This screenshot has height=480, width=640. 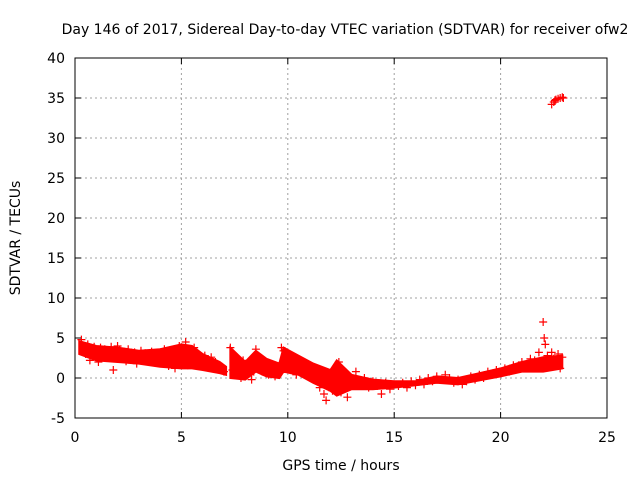 What do you see at coordinates (56, 99) in the screenshot?
I see `y-tick-label: 35` at bounding box center [56, 99].